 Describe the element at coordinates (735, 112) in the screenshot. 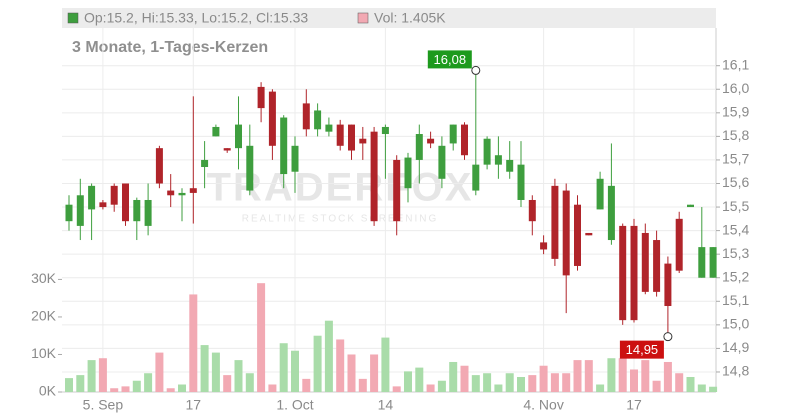

I see `y-tick-label: 15,9` at that location.